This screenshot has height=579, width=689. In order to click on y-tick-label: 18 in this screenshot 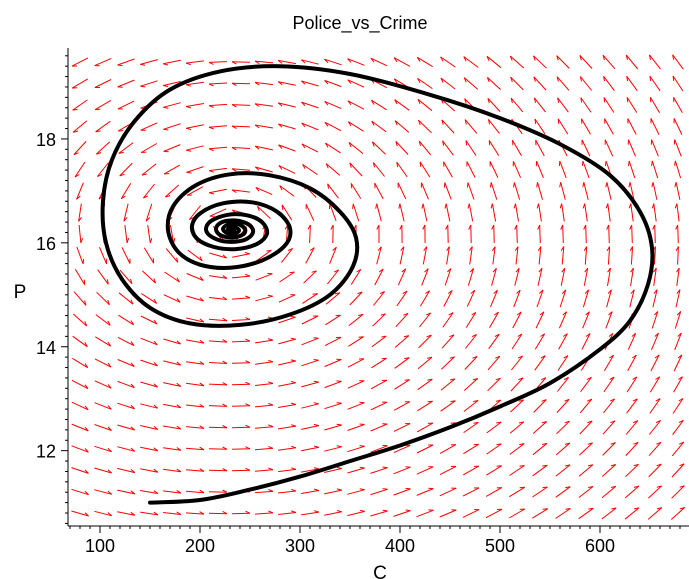, I will do `click(46, 140)`.